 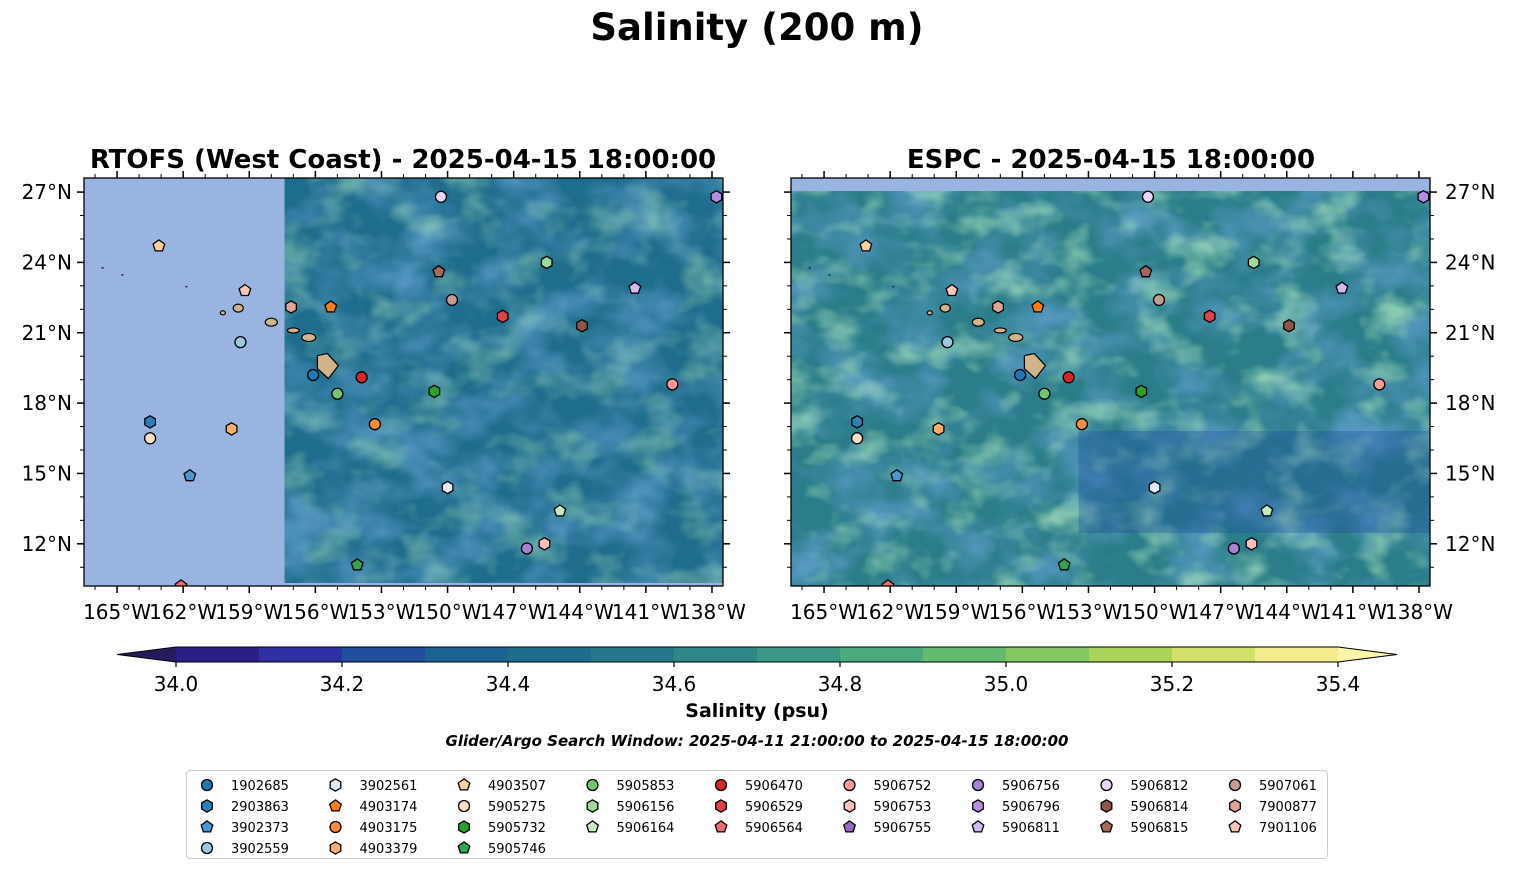 I want to click on colorbar-label: Salinity (psu), so click(x=757, y=711).